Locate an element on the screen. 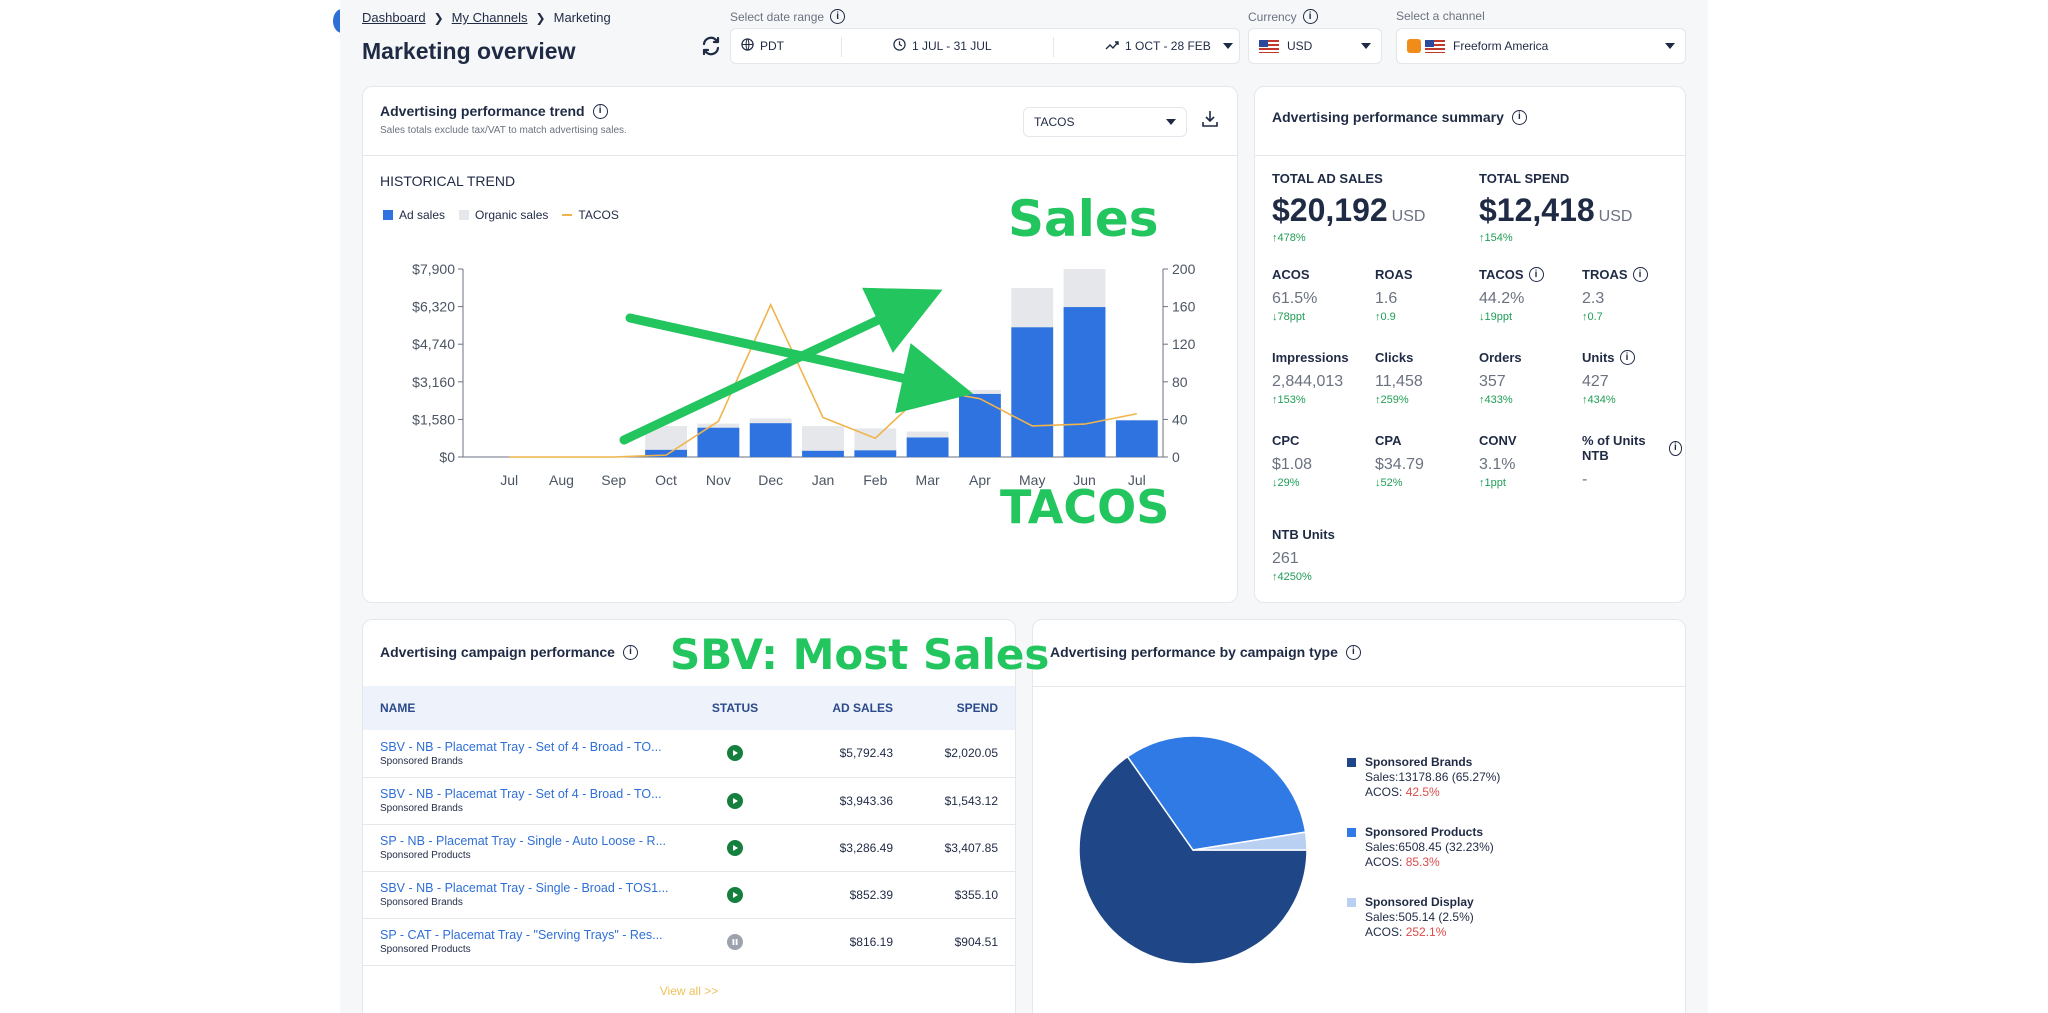 This screenshot has height=1013, width=2048. pause-icon is located at coordinates (735, 941).